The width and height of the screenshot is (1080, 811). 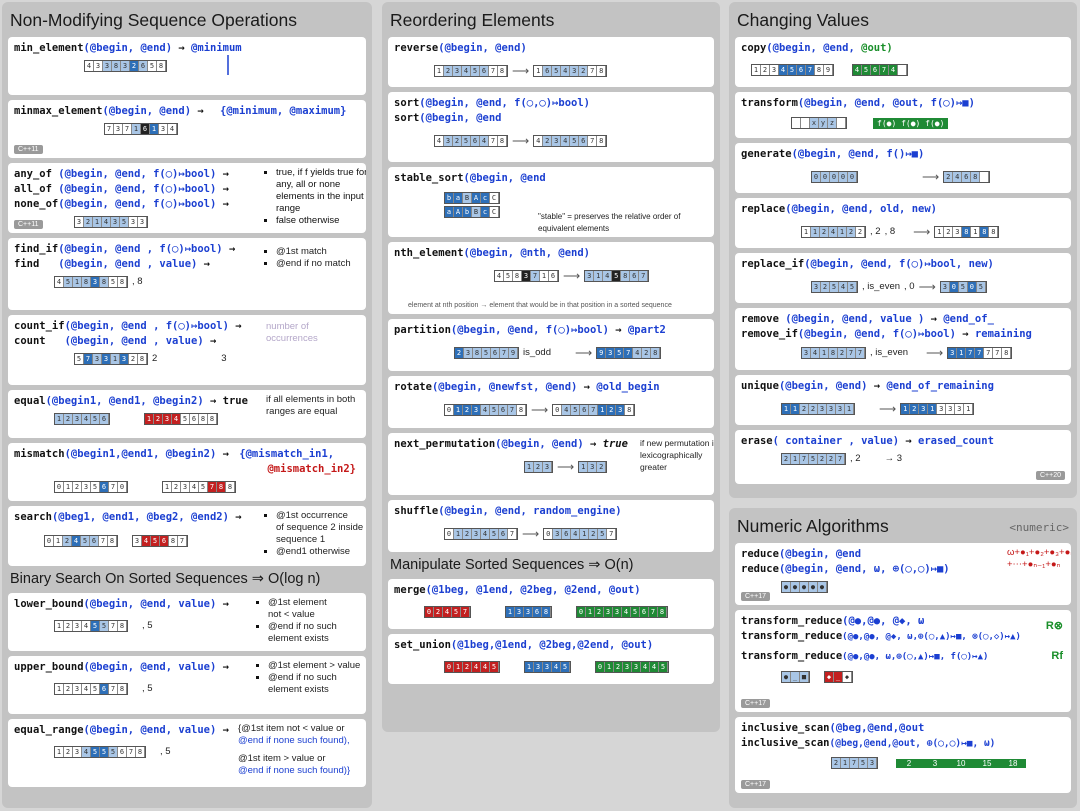 I want to click on scan-output: 2 3 10 15 18, so click(x=961, y=763).